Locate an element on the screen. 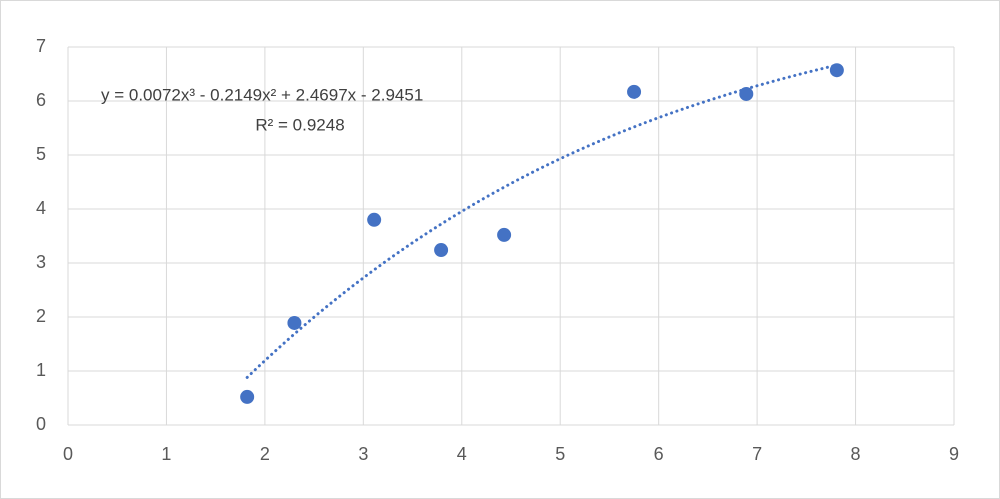  y-tick-label: 1 is located at coordinates (41, 370).